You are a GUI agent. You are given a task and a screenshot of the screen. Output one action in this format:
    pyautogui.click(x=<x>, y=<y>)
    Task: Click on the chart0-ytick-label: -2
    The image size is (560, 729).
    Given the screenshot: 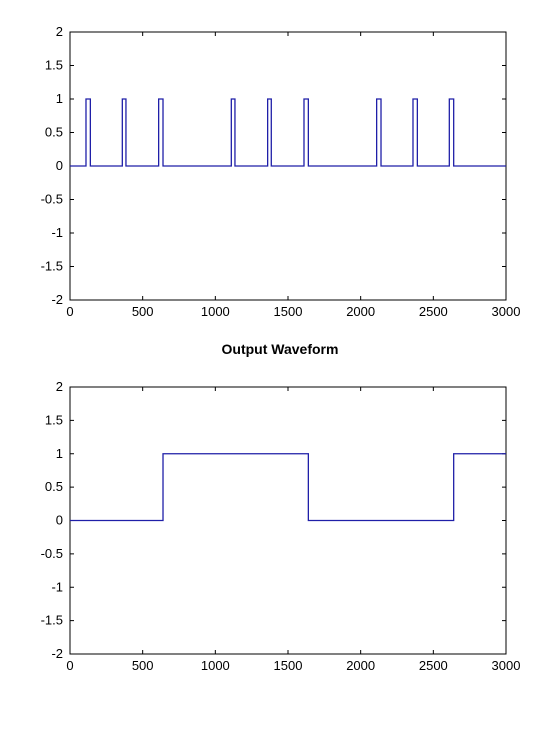 What is the action you would take?
    pyautogui.click(x=57, y=299)
    